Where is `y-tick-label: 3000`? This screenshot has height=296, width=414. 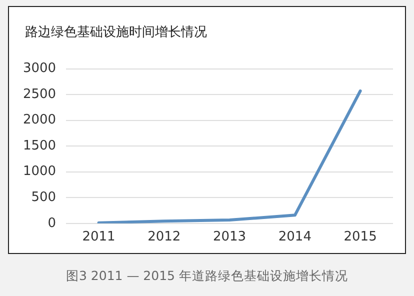
y-tick-label: 3000 is located at coordinates (39, 68).